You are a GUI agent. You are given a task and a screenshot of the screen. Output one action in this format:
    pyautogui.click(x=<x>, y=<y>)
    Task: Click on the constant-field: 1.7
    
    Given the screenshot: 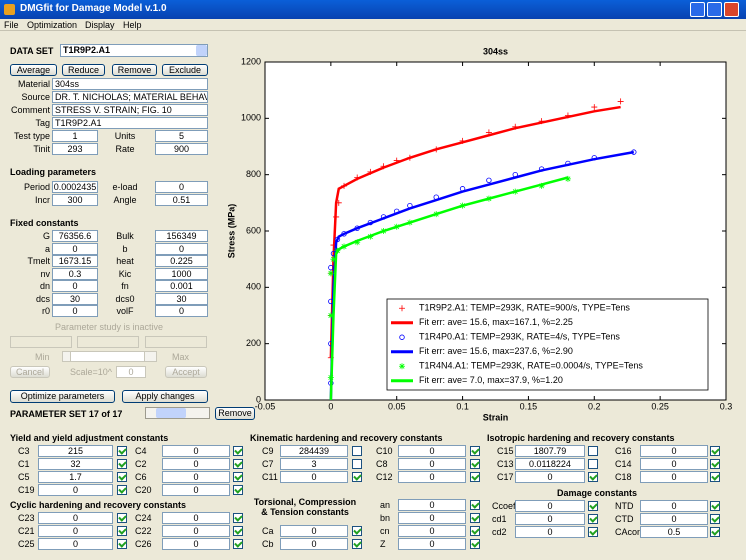 What is the action you would take?
    pyautogui.click(x=75, y=477)
    